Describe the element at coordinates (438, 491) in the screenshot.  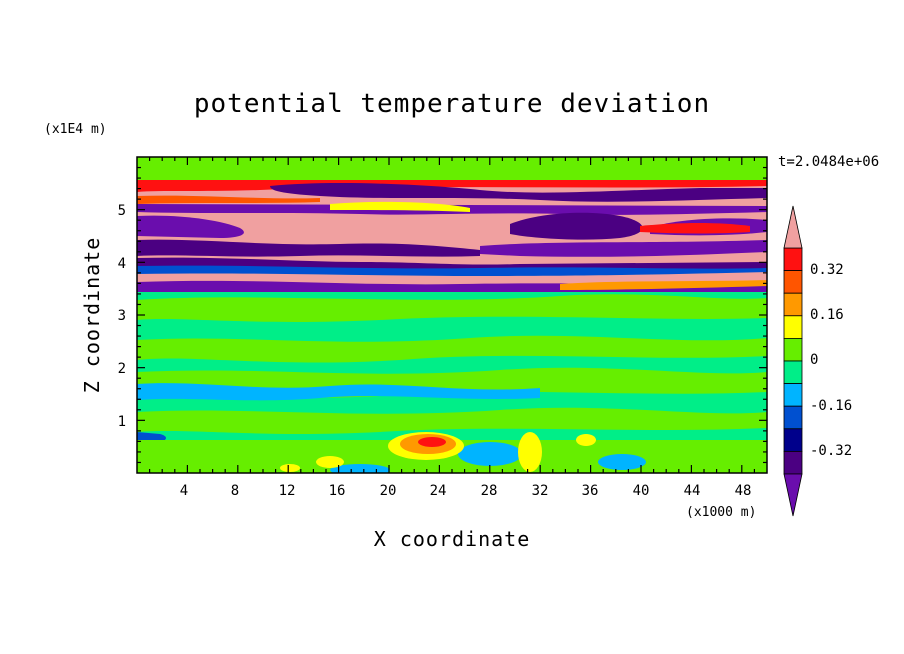
I see `x-tick-label: 24` at that location.